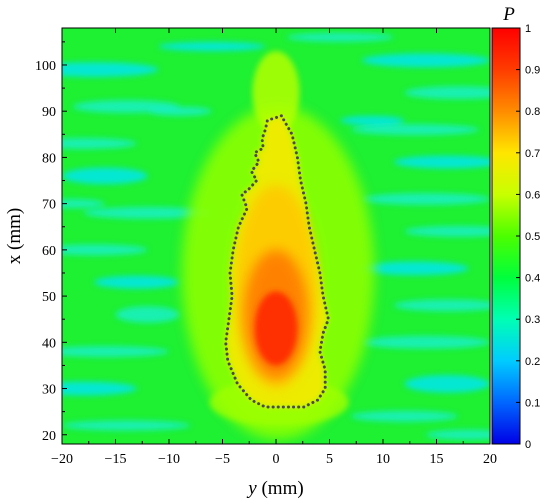 Image resolution: width=550 pixels, height=504 pixels. I want to click on y-tick-label: 50, so click(49, 297).